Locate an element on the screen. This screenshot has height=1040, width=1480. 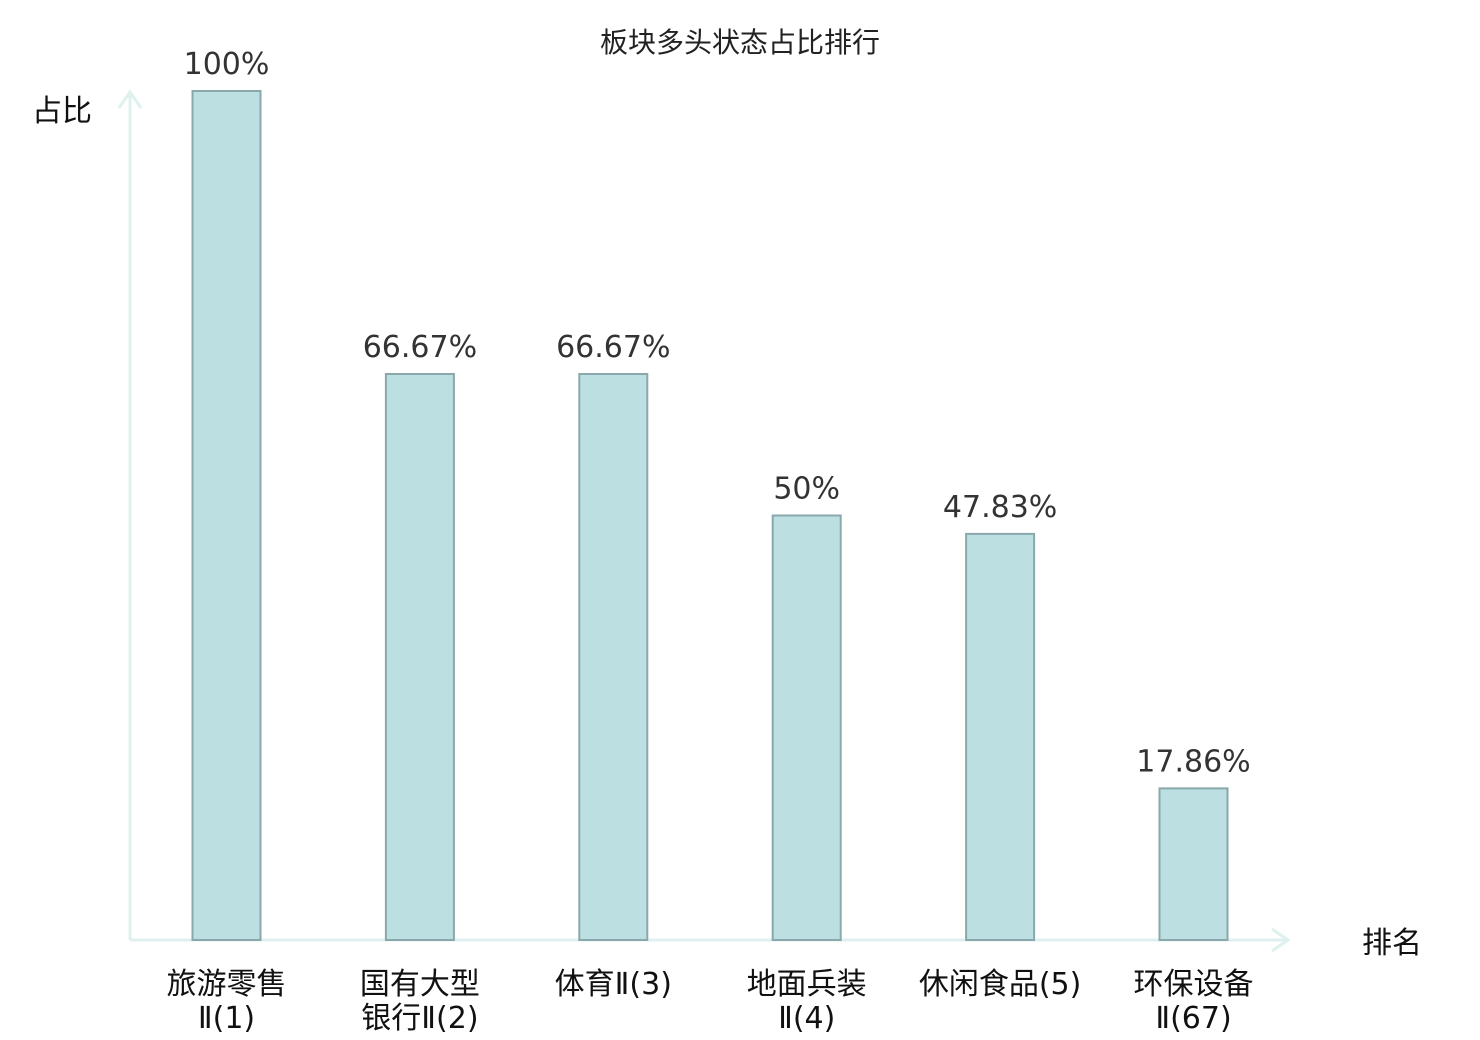
category-label: 国有大型 is located at coordinates (420, 984).